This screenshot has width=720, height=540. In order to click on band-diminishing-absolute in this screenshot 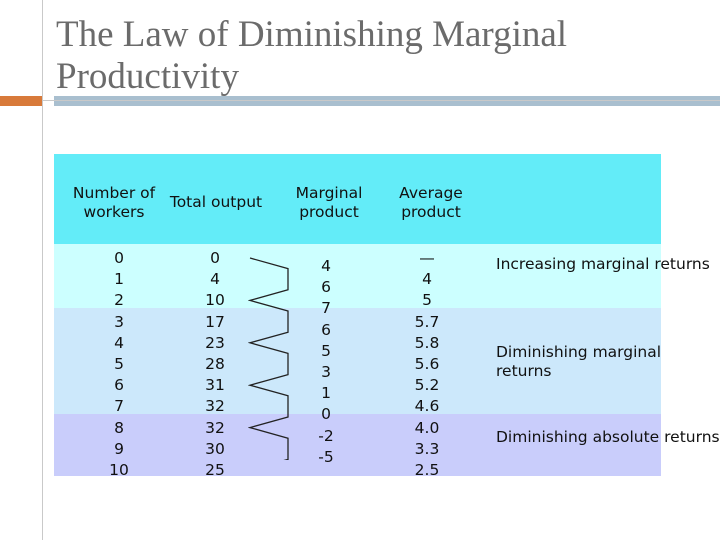, I will do `click(357, 445)`.